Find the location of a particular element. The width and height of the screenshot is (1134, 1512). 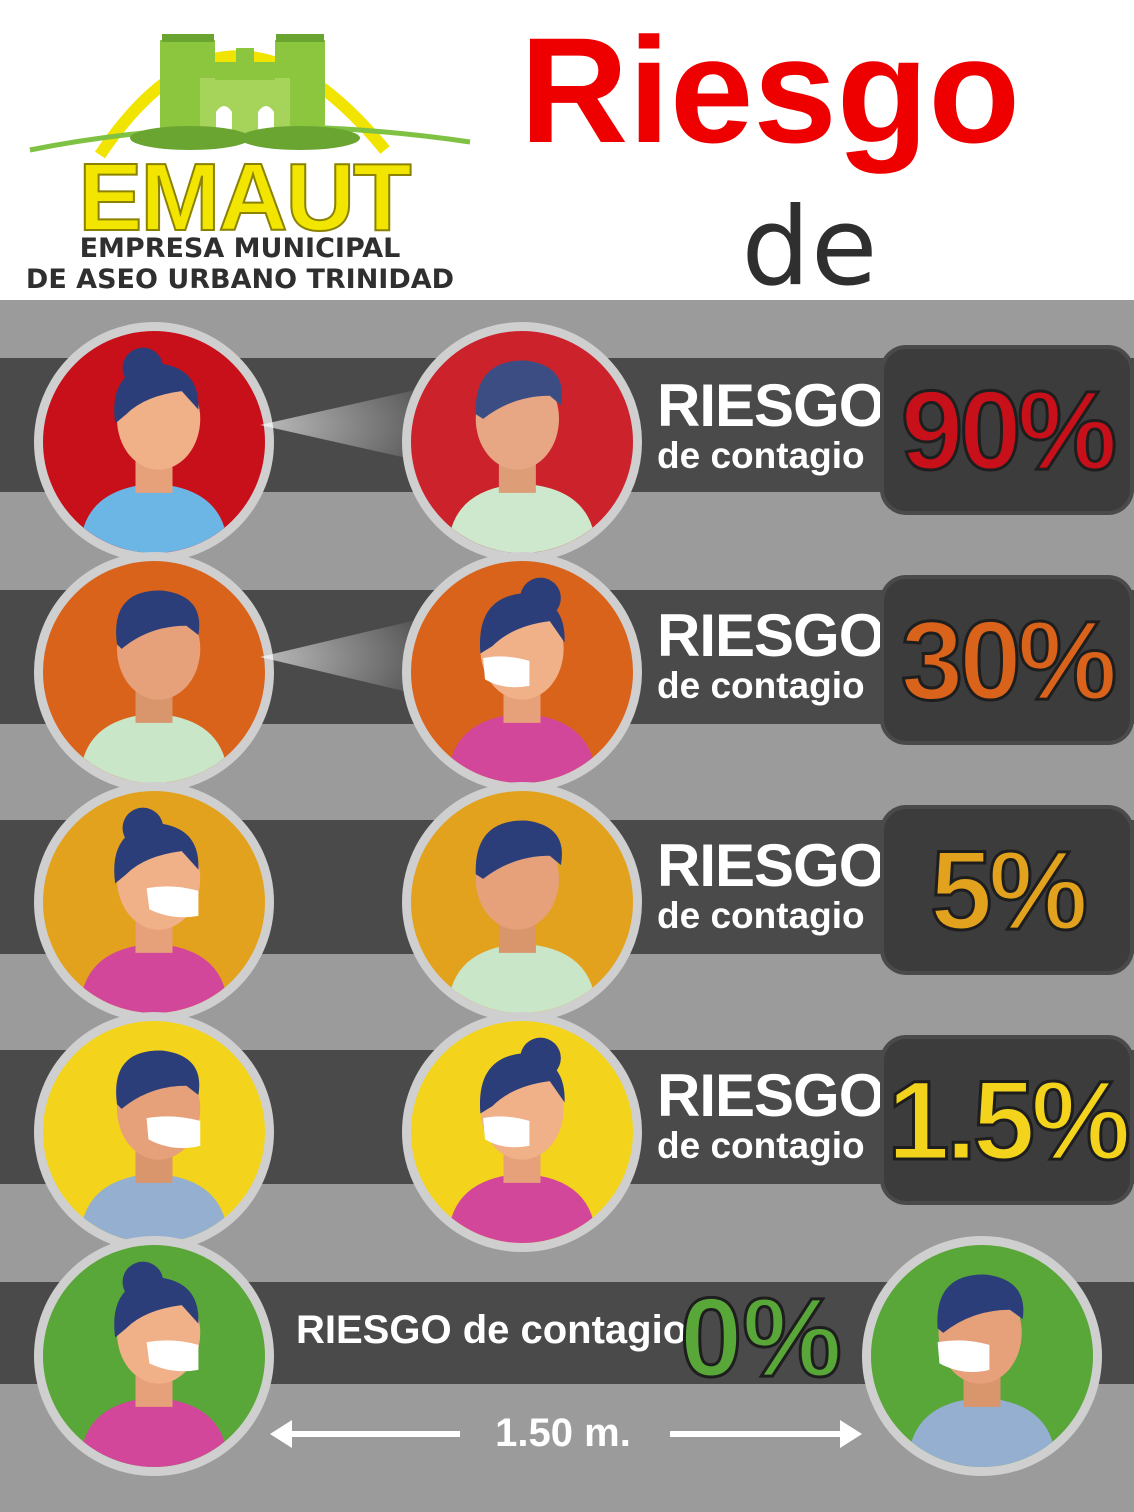

avatar-man-speaking-orange is located at coordinates (154, 672).